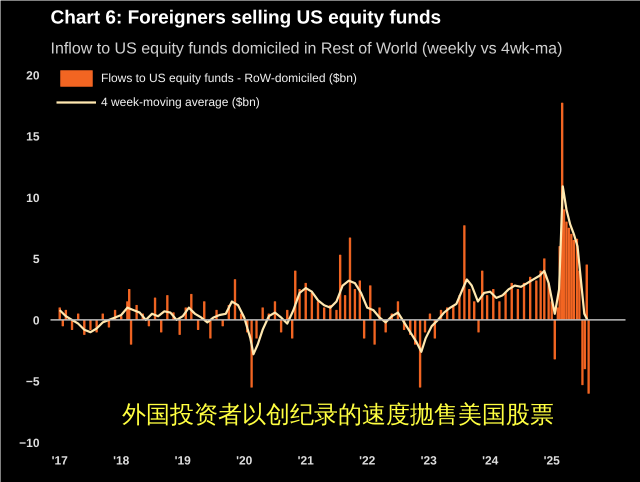 This screenshot has width=640, height=482. I want to click on legend-label: 4 week-moving average ($bn), so click(180, 102).